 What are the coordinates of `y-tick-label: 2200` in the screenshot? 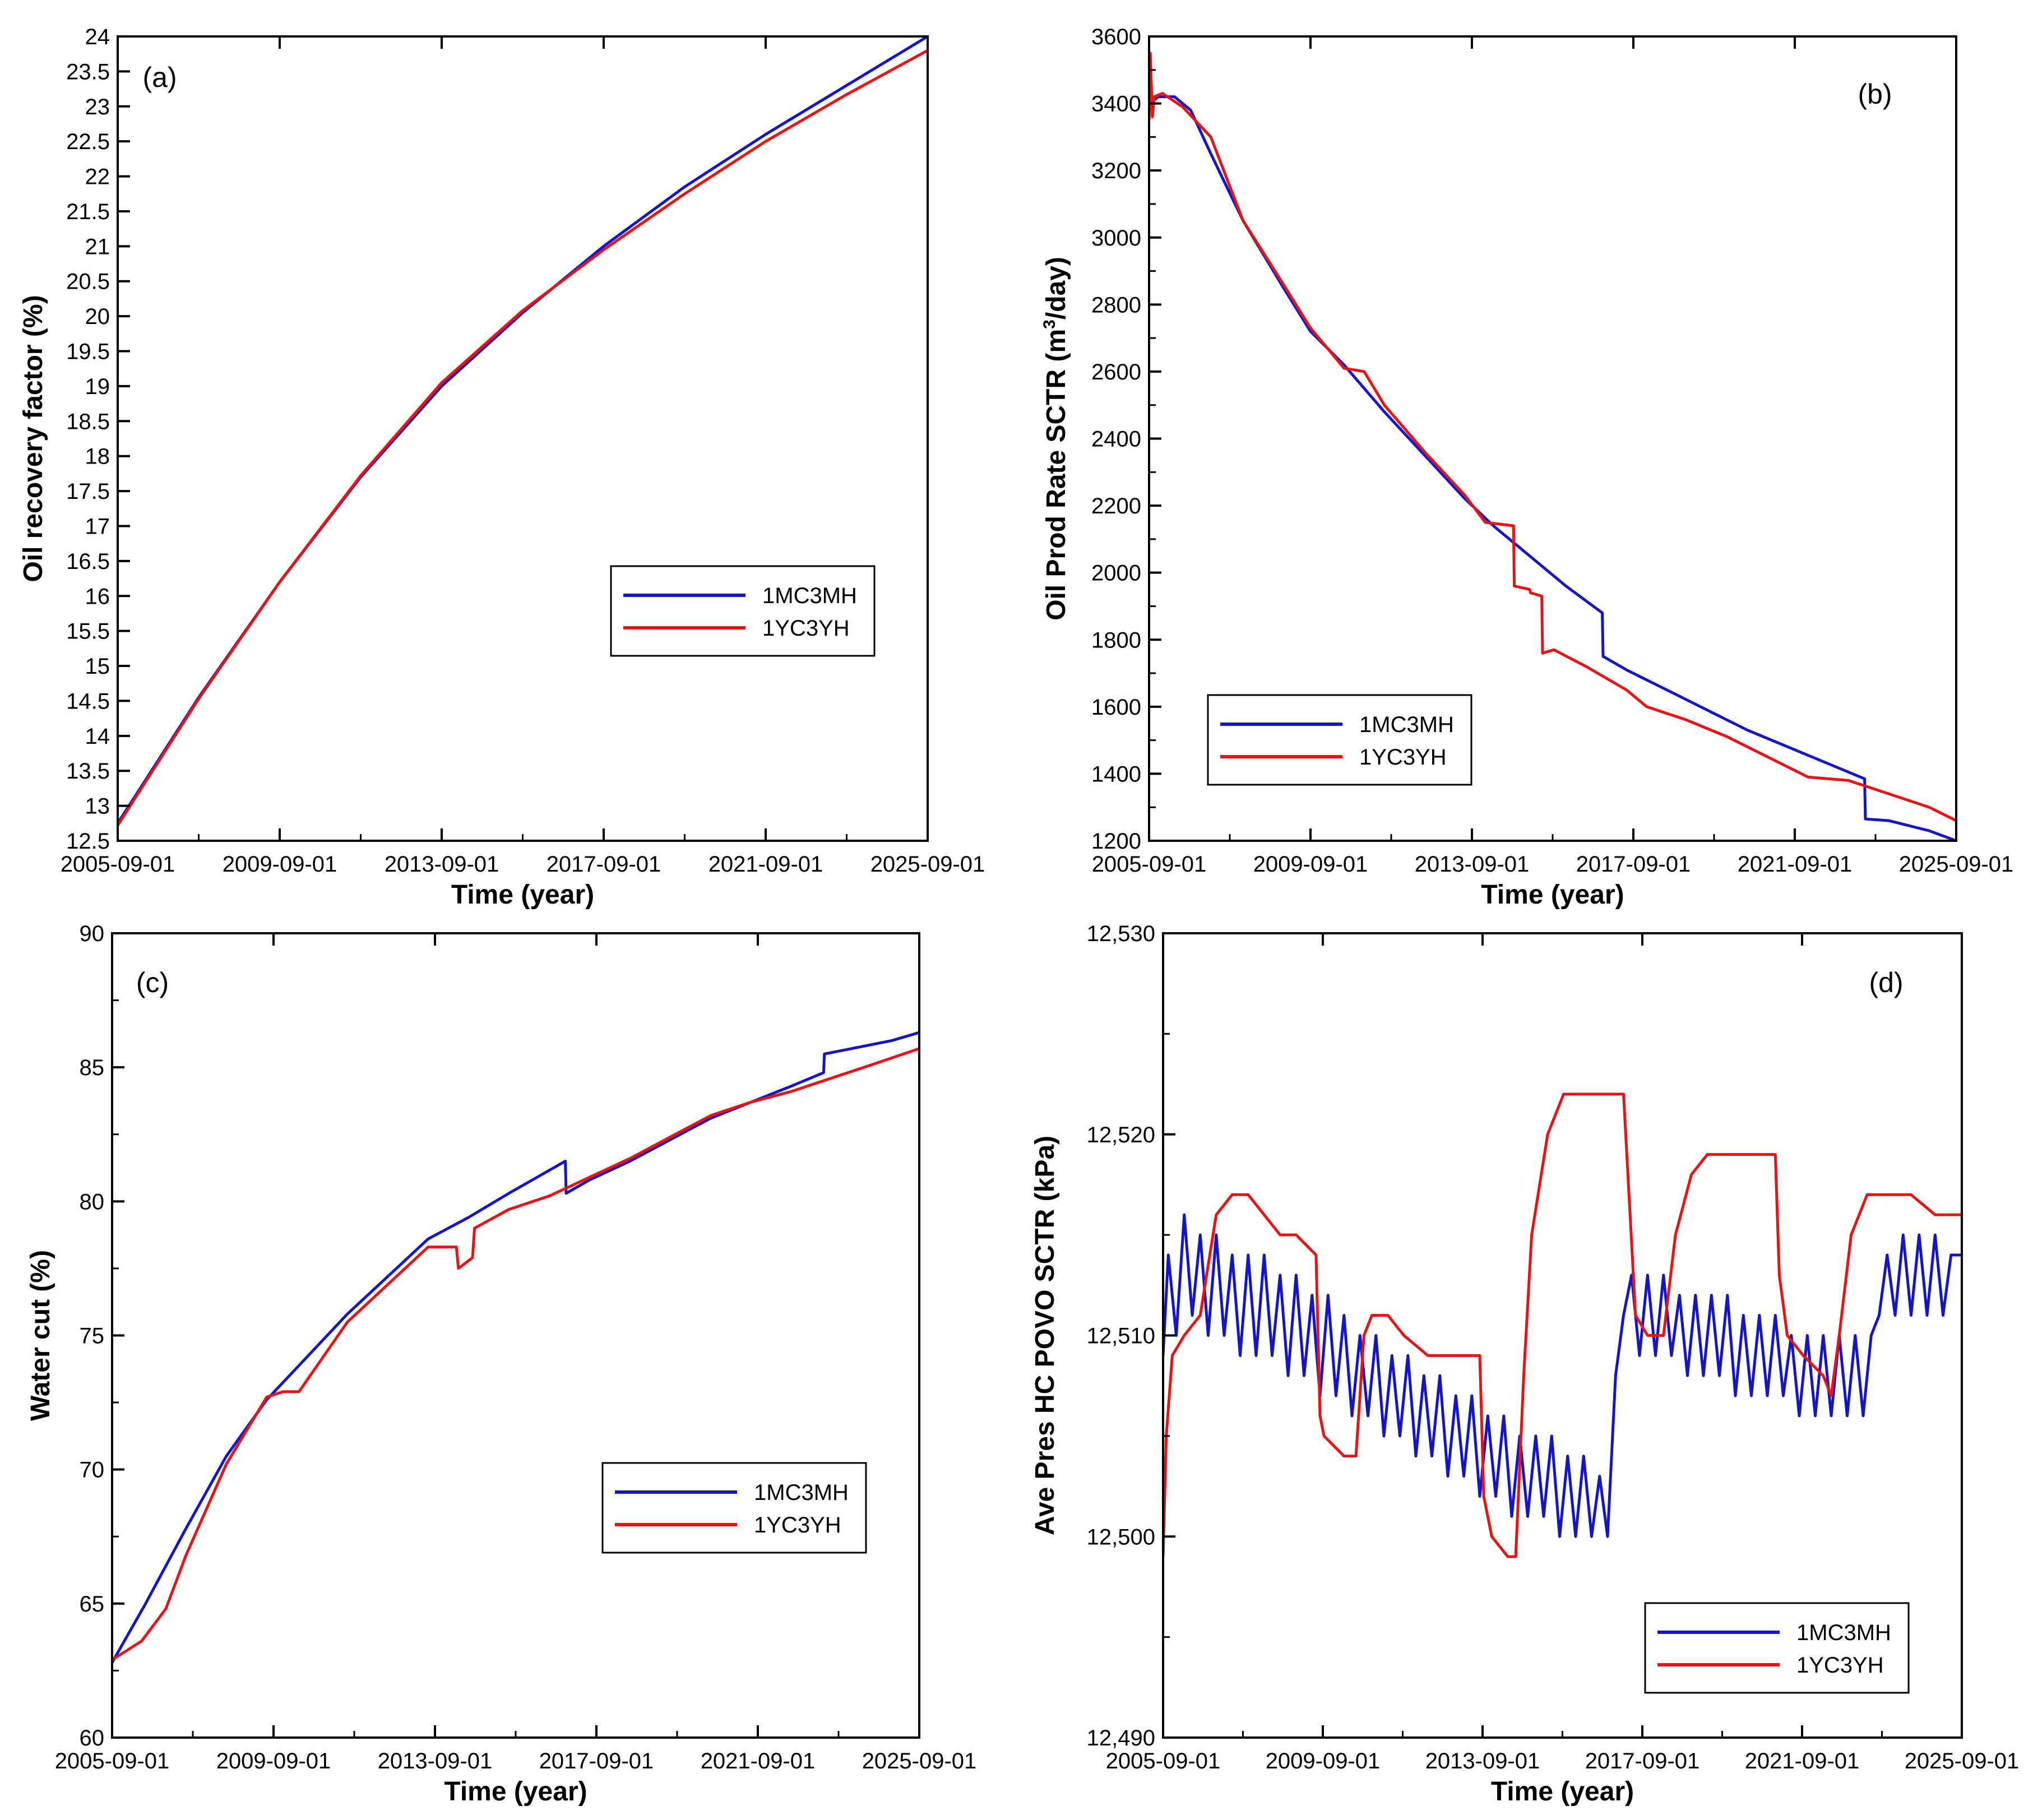 It's located at (1116, 506).